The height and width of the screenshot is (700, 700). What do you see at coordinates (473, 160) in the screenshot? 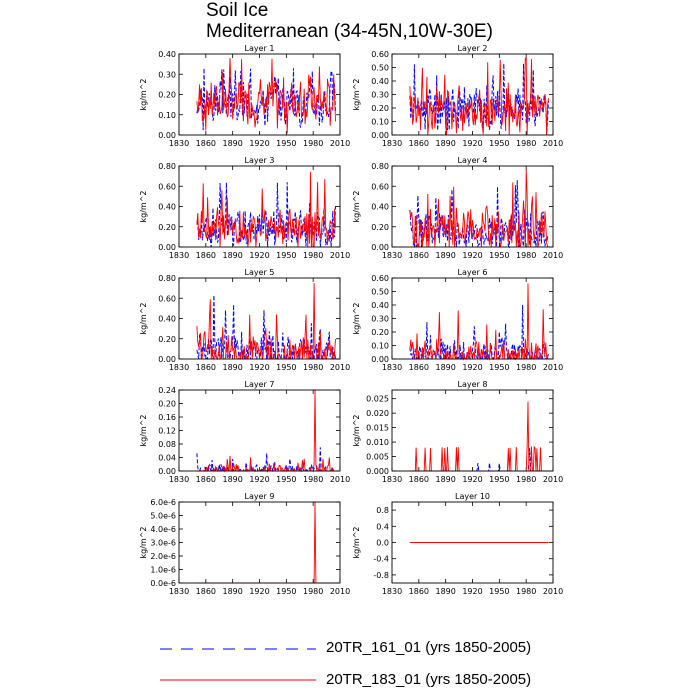
I see `layer-4-title: Layer 4` at bounding box center [473, 160].